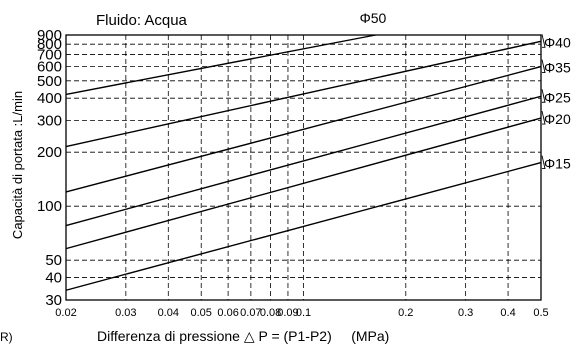  What do you see at coordinates (405, 313) in the screenshot?
I see `x-tick-label: 0.2` at bounding box center [405, 313].